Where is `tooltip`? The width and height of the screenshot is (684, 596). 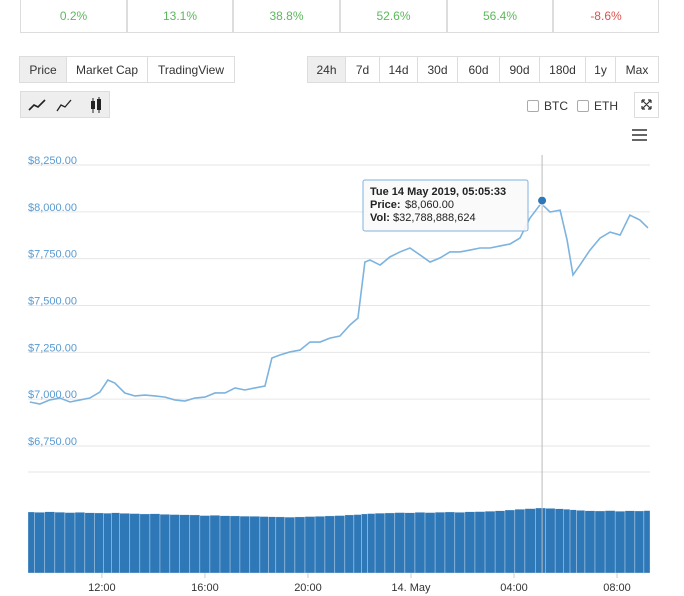 tooltip is located at coordinates (445, 205).